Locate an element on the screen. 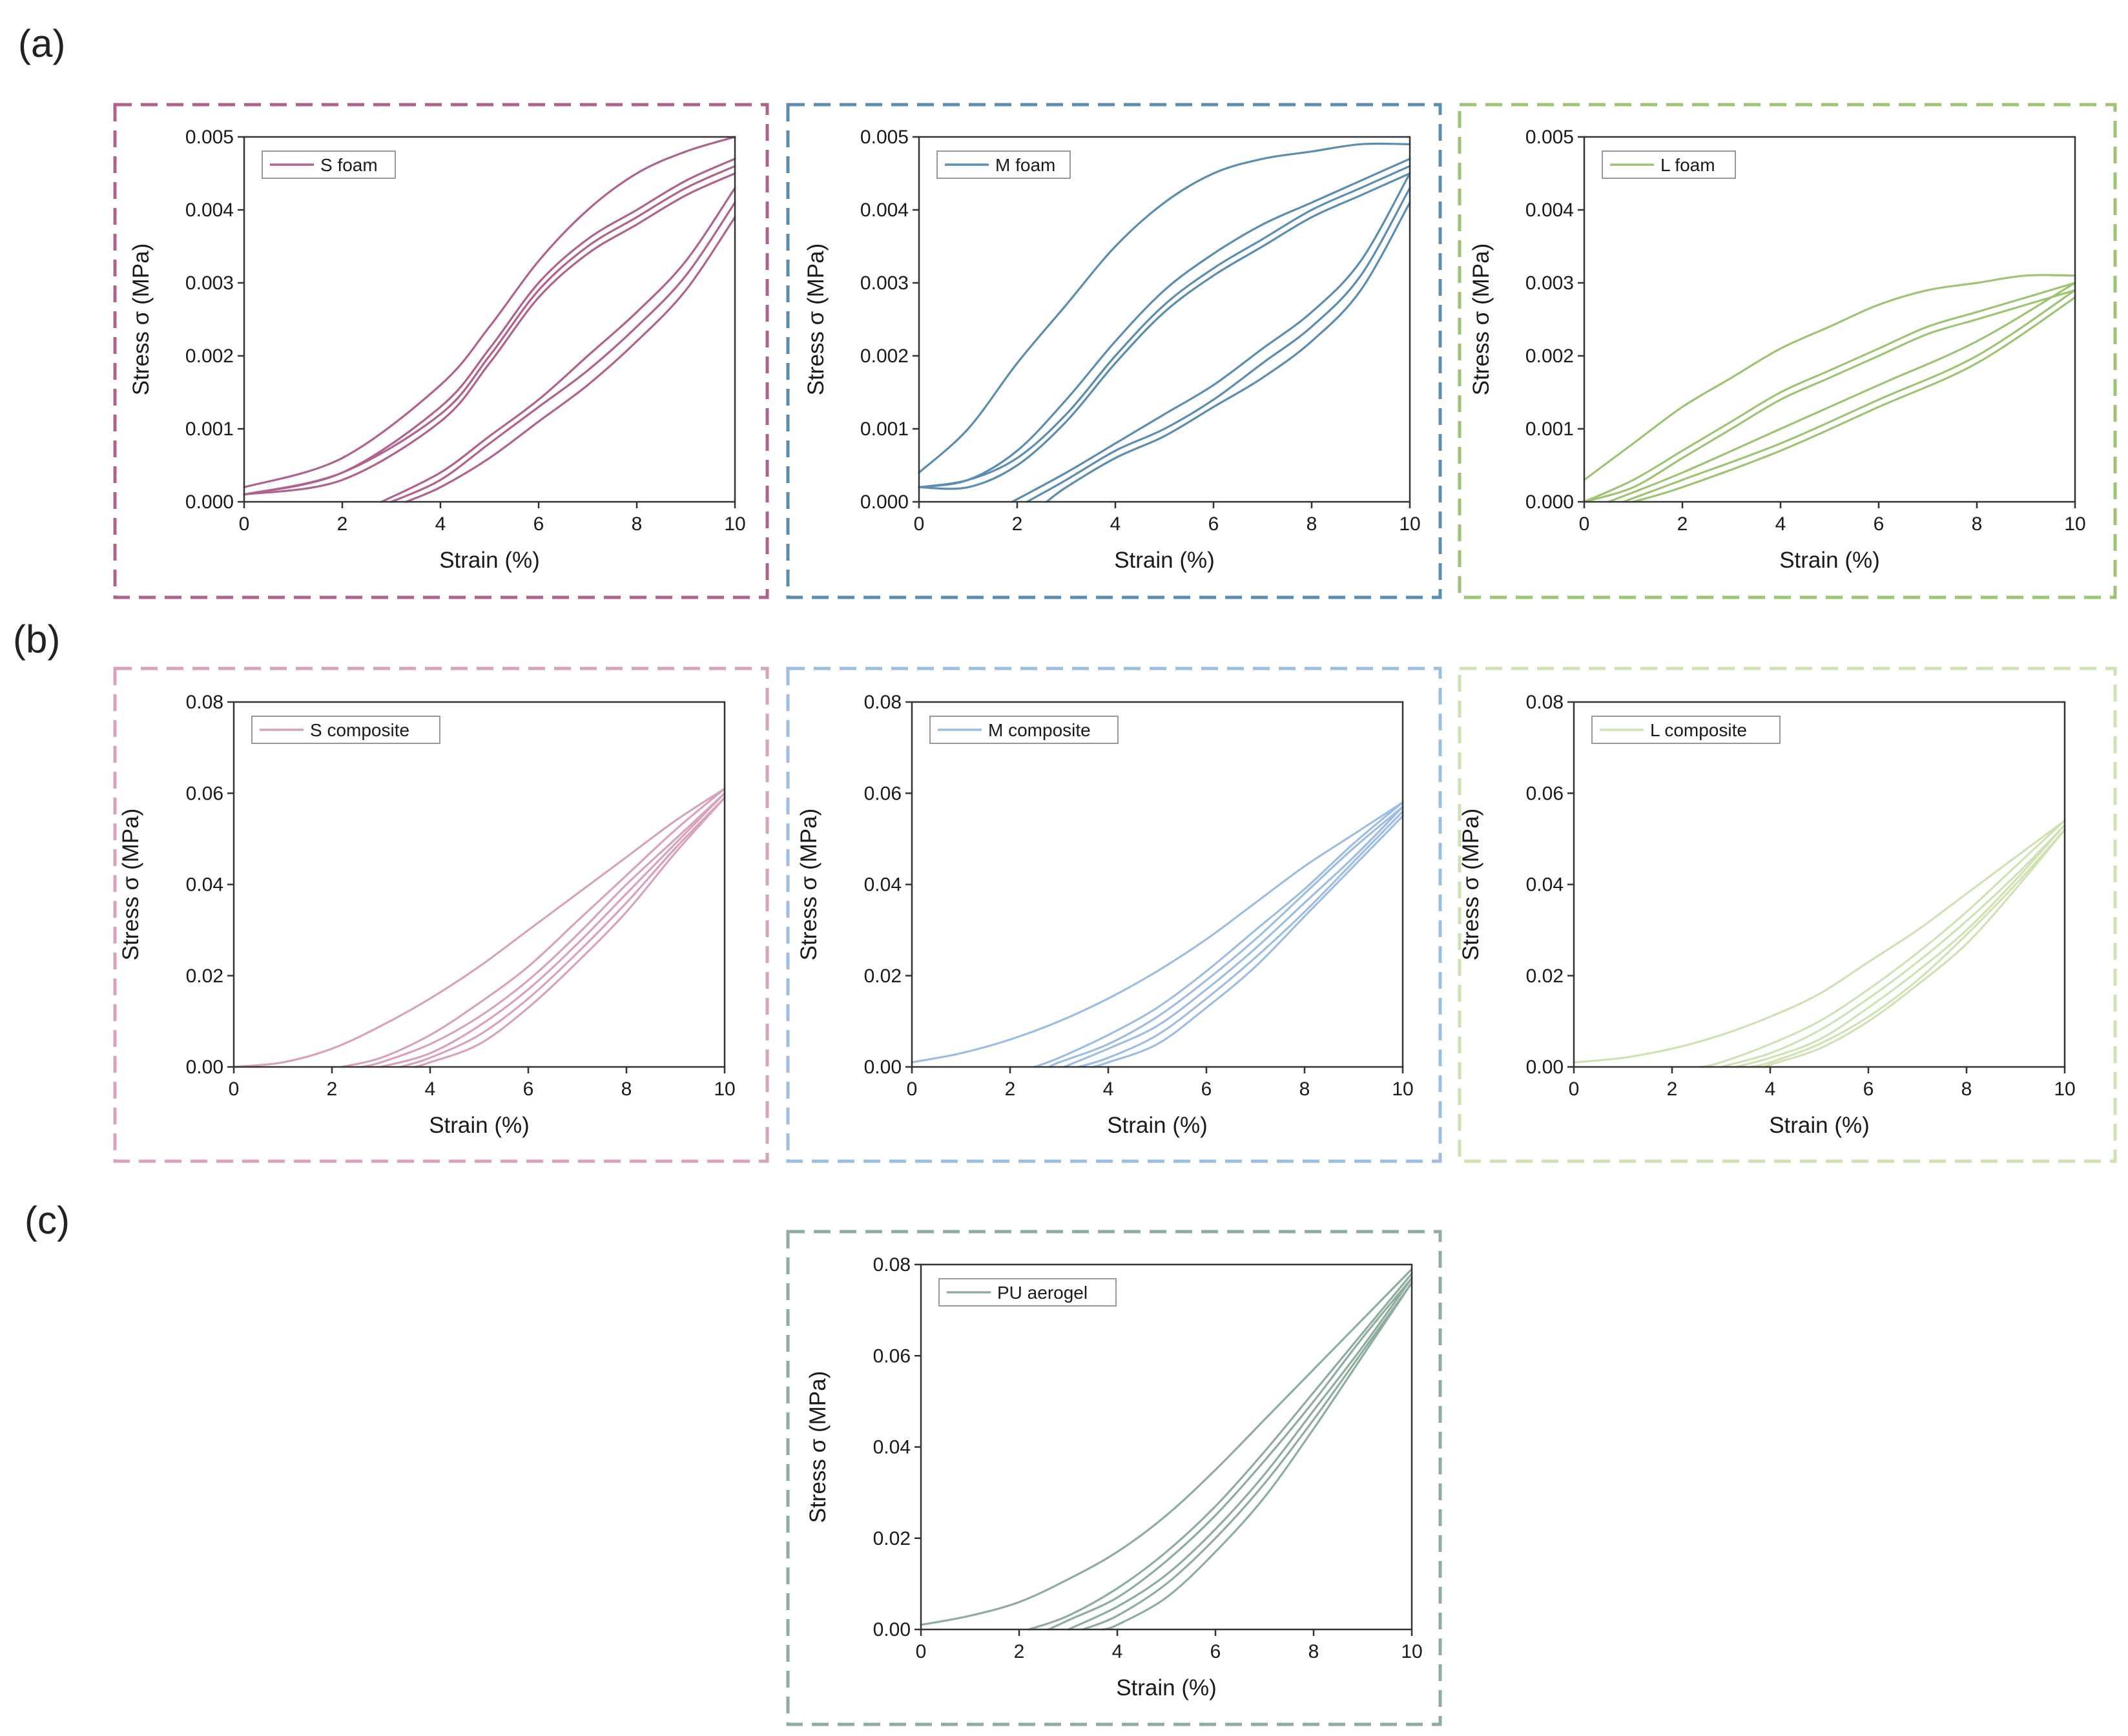 Image resolution: width=2128 pixels, height=1736 pixels. y-tick-label: 0.002 is located at coordinates (884, 356).